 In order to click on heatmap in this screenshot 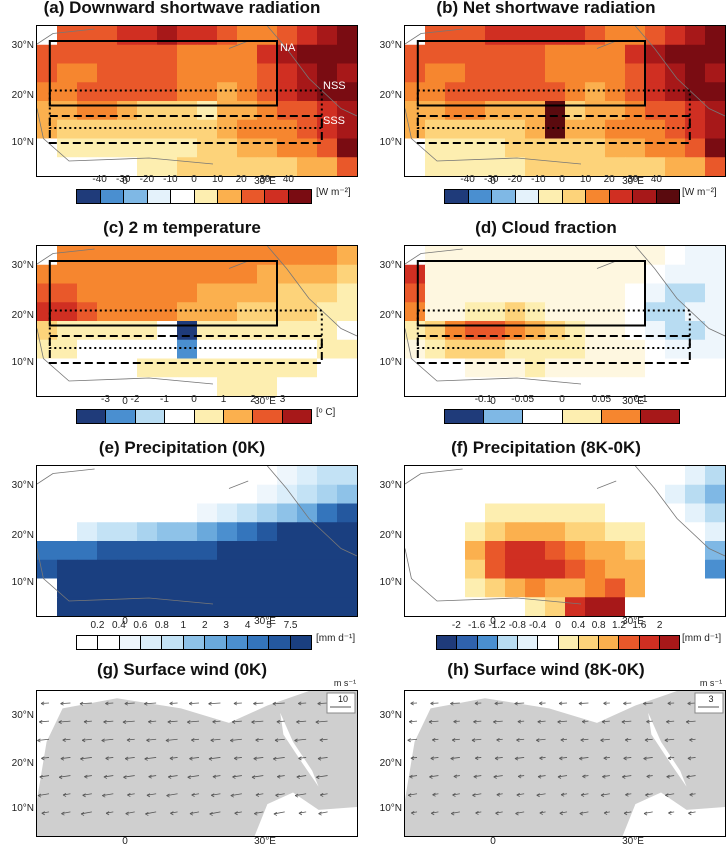, I will do `click(565, 101)`.